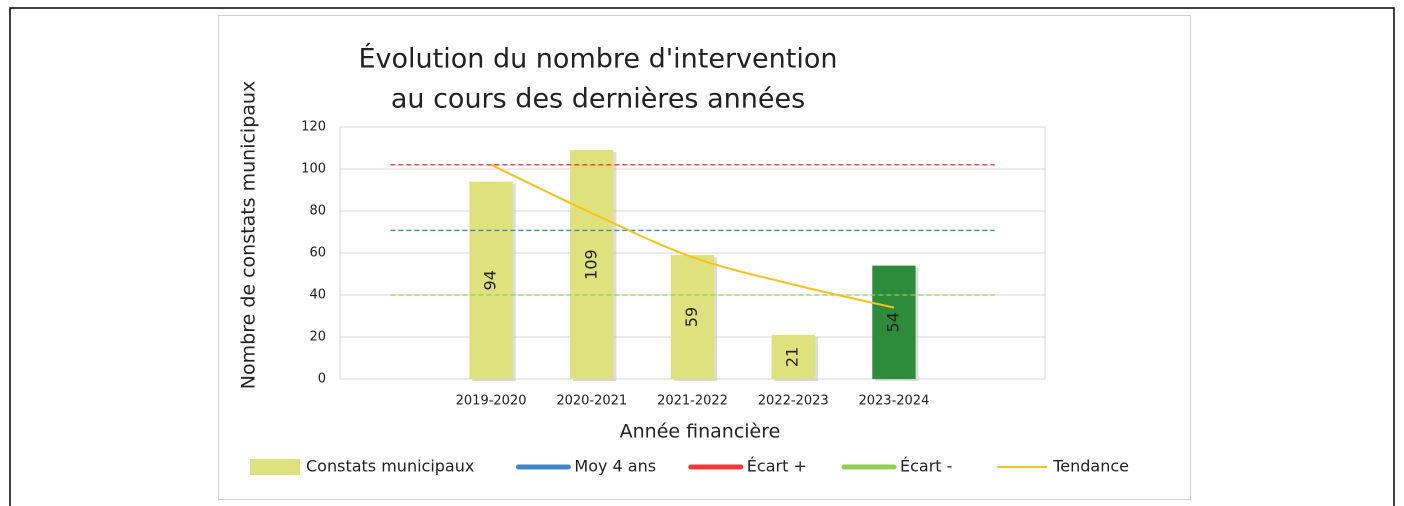  I want to click on legend-item: Tendance, so click(1063, 466).